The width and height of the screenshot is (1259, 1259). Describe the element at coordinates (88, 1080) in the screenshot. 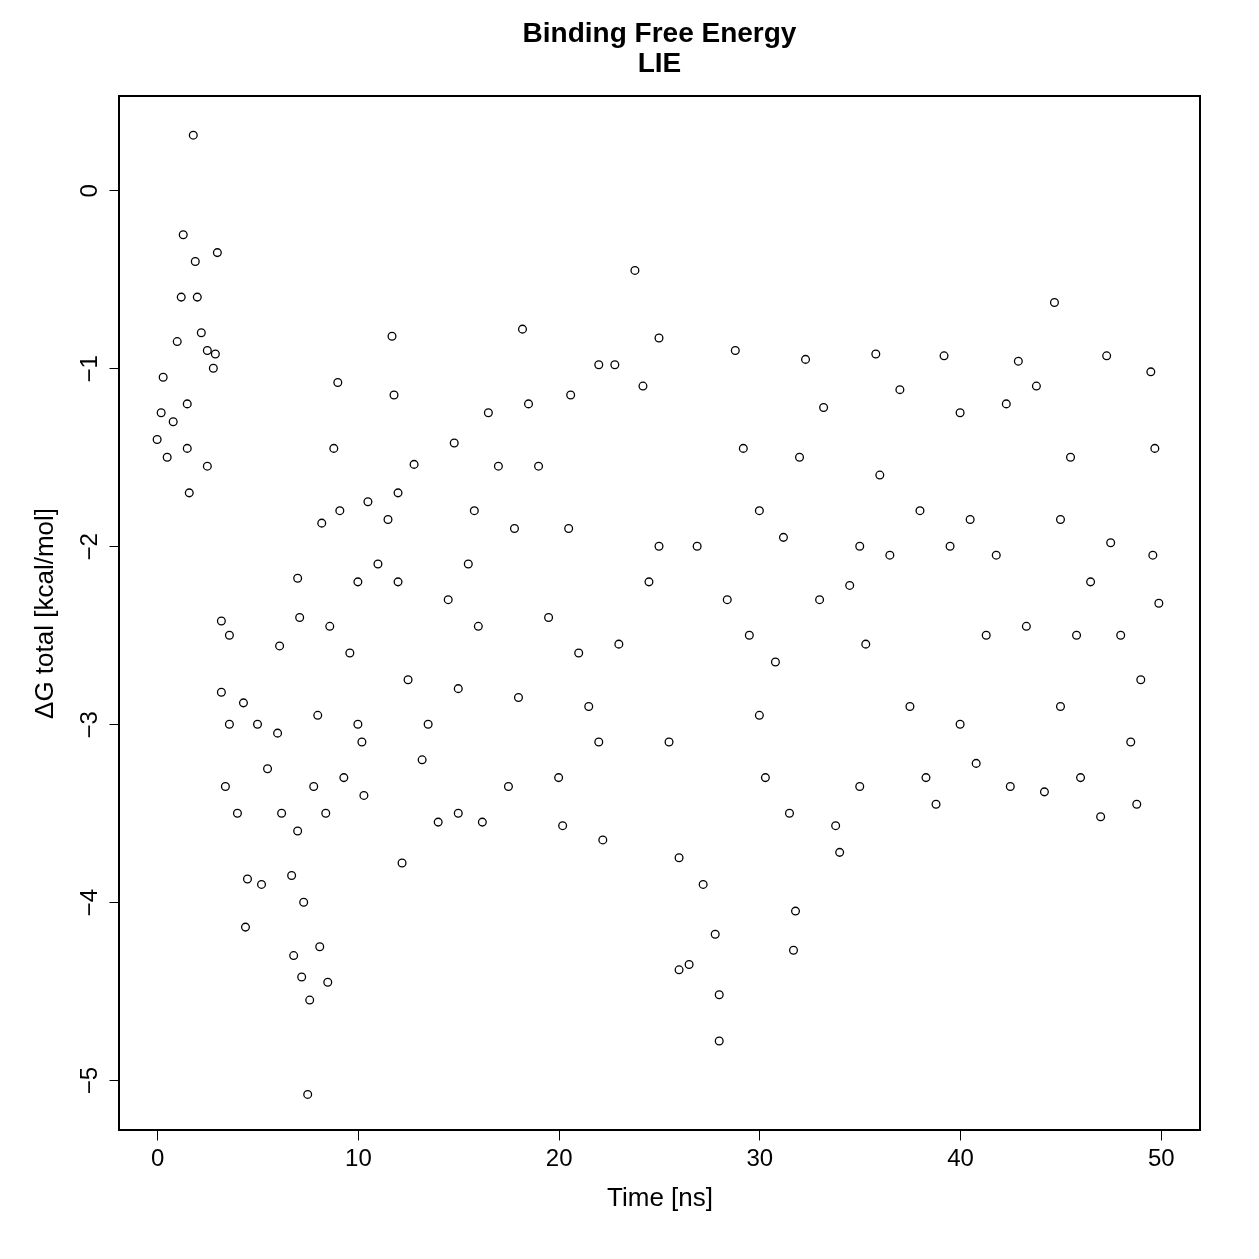

I see `y-tick-label: −5` at that location.